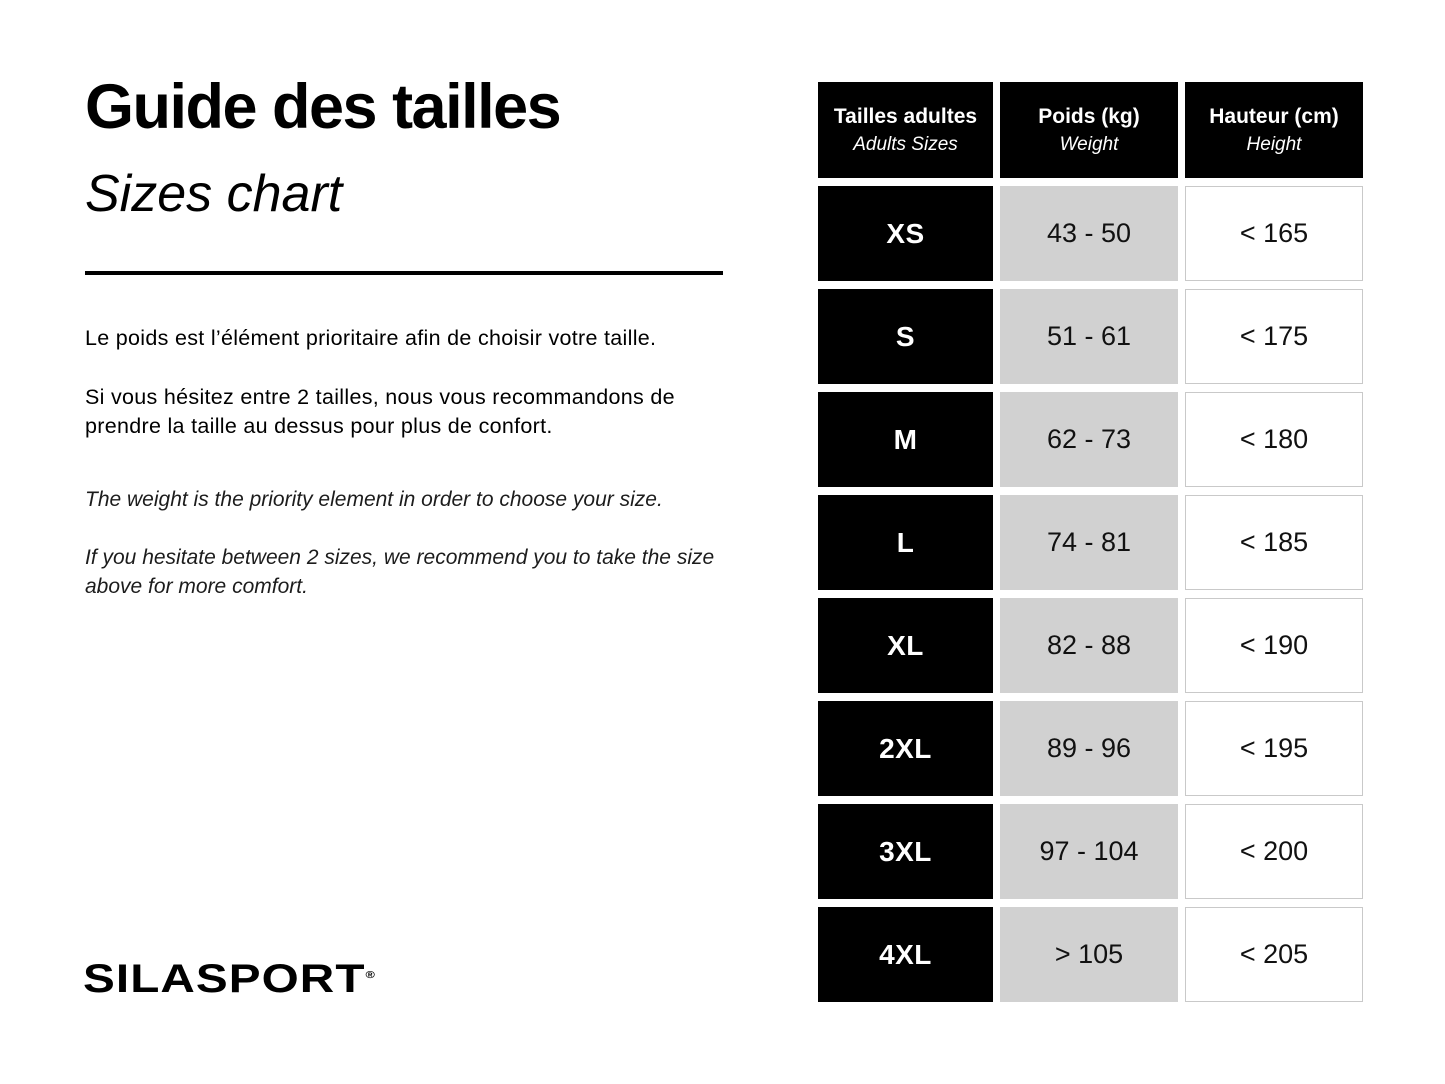  What do you see at coordinates (1274, 130) in the screenshot?
I see `column-header-height: Hauteur (cm) Height` at bounding box center [1274, 130].